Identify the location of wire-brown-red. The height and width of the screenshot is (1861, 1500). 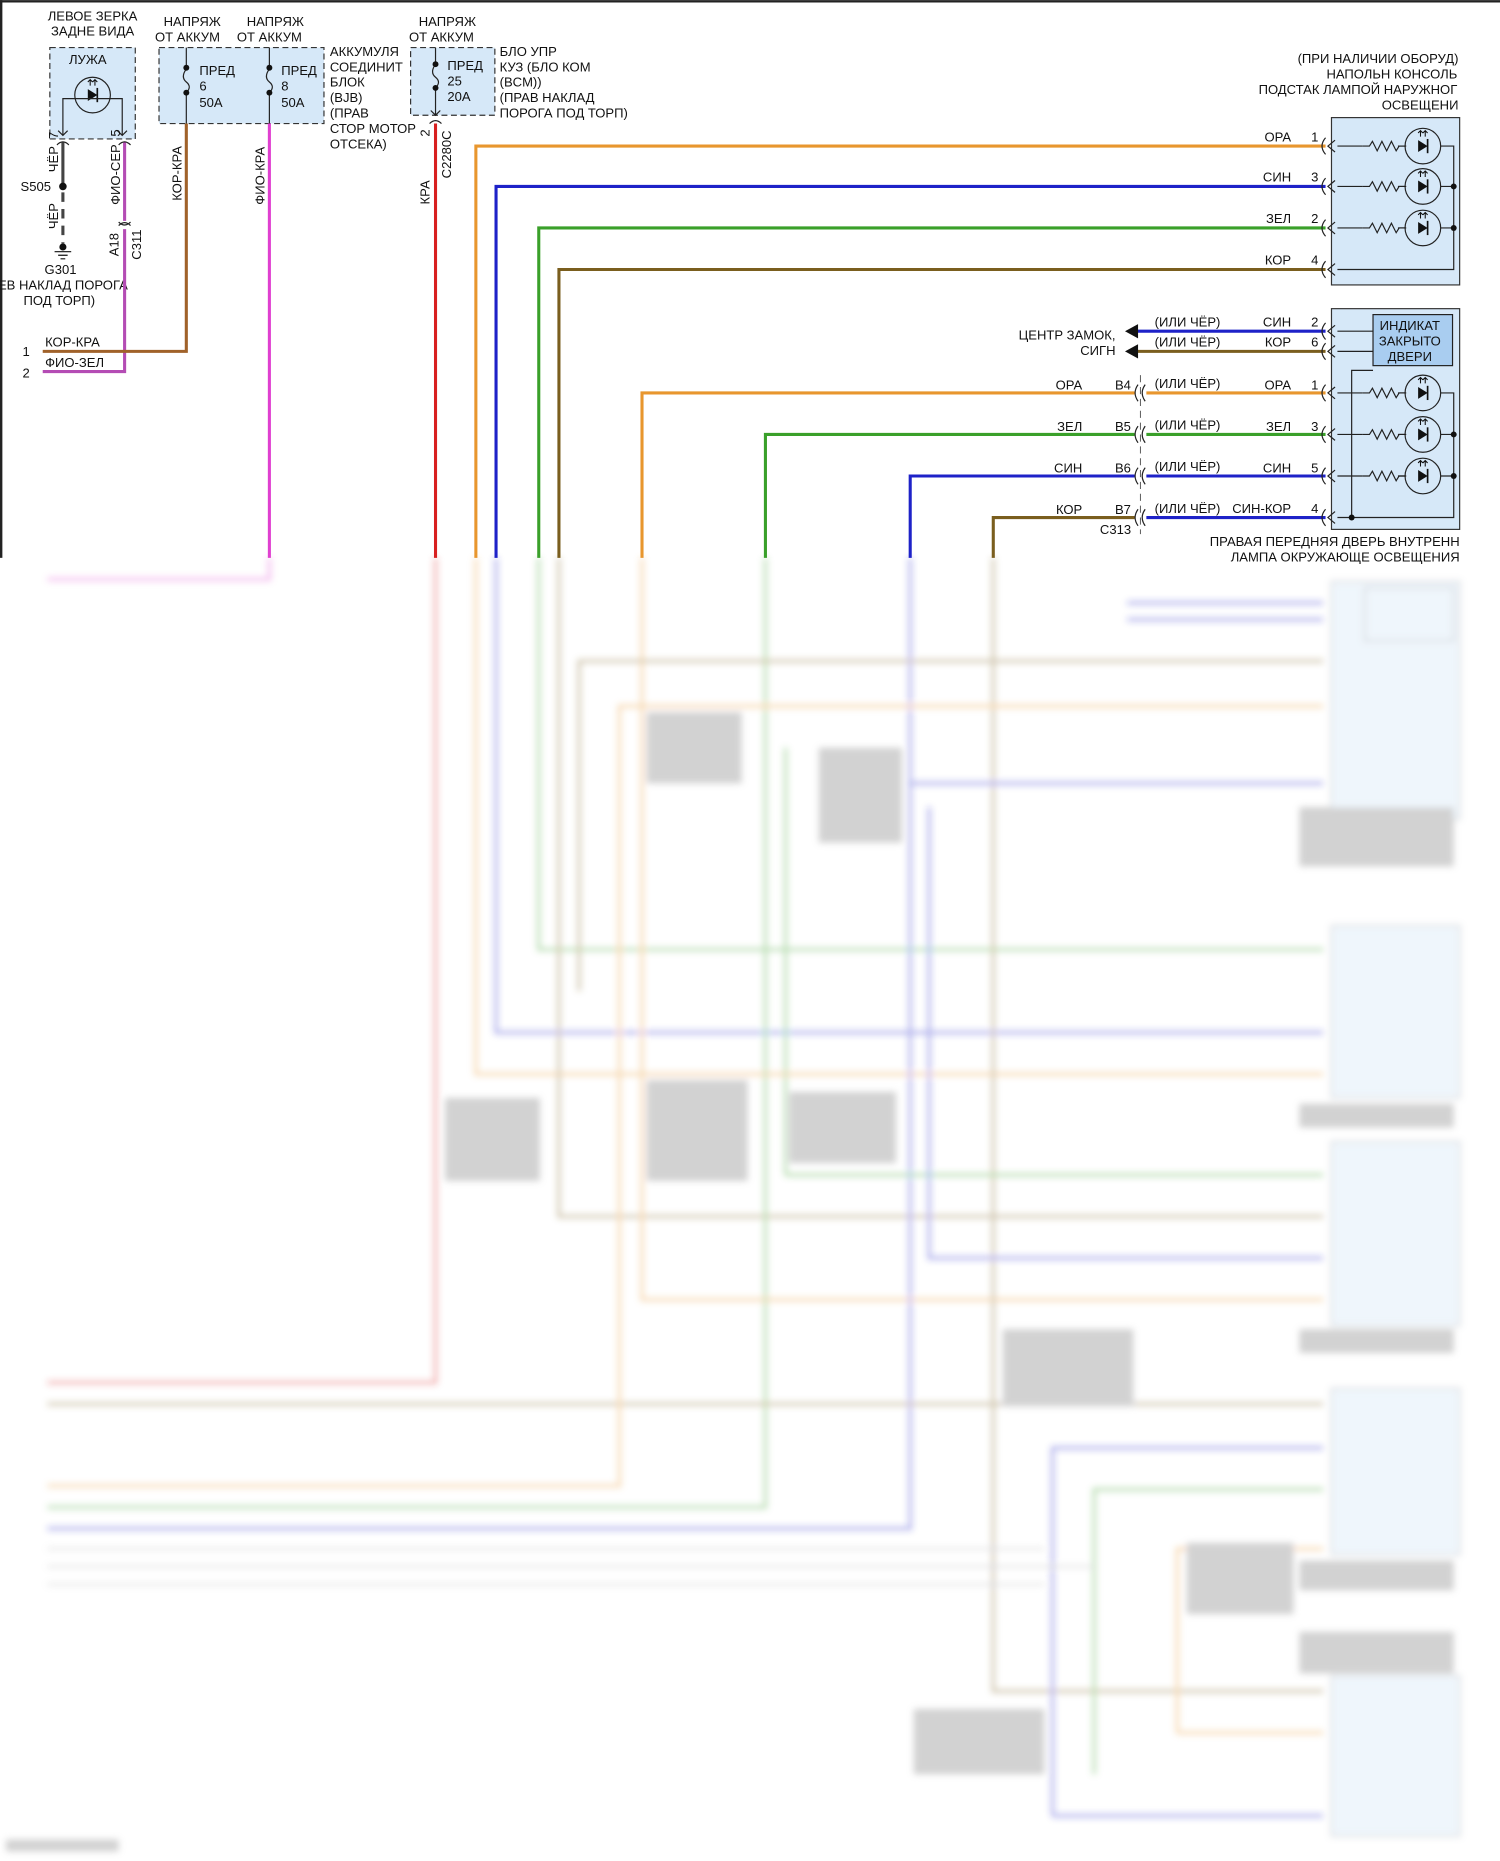
(115, 238).